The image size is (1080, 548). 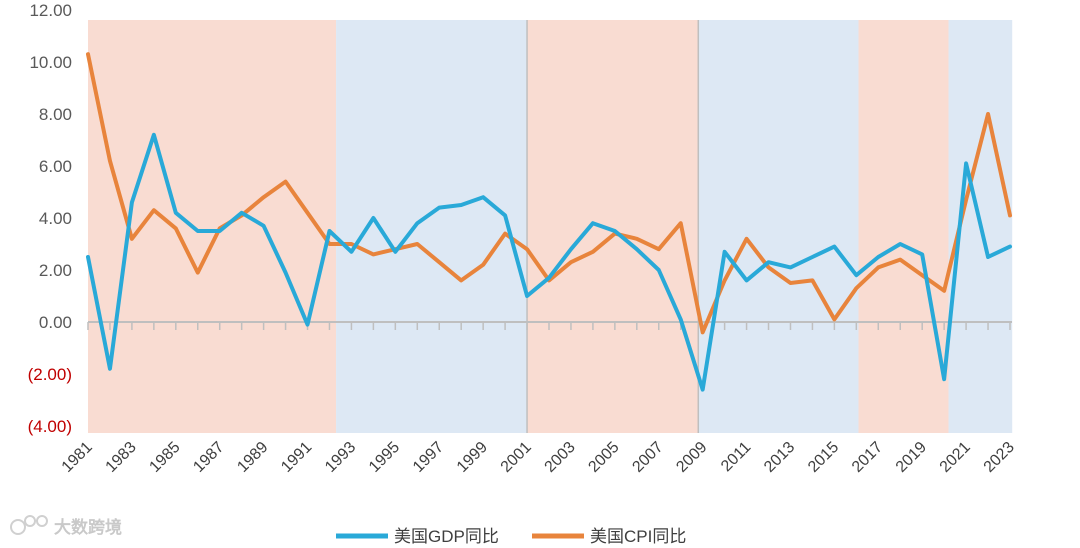 I want to click on x-tick-label: 2005, so click(x=603, y=457).